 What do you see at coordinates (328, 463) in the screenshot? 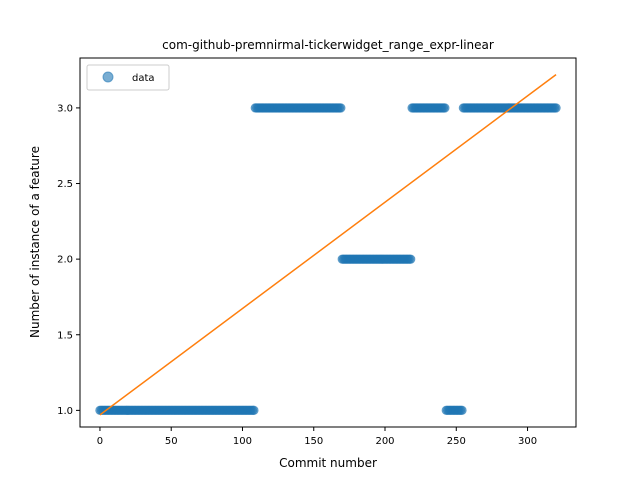
I see `x-axis-label: Commit number` at bounding box center [328, 463].